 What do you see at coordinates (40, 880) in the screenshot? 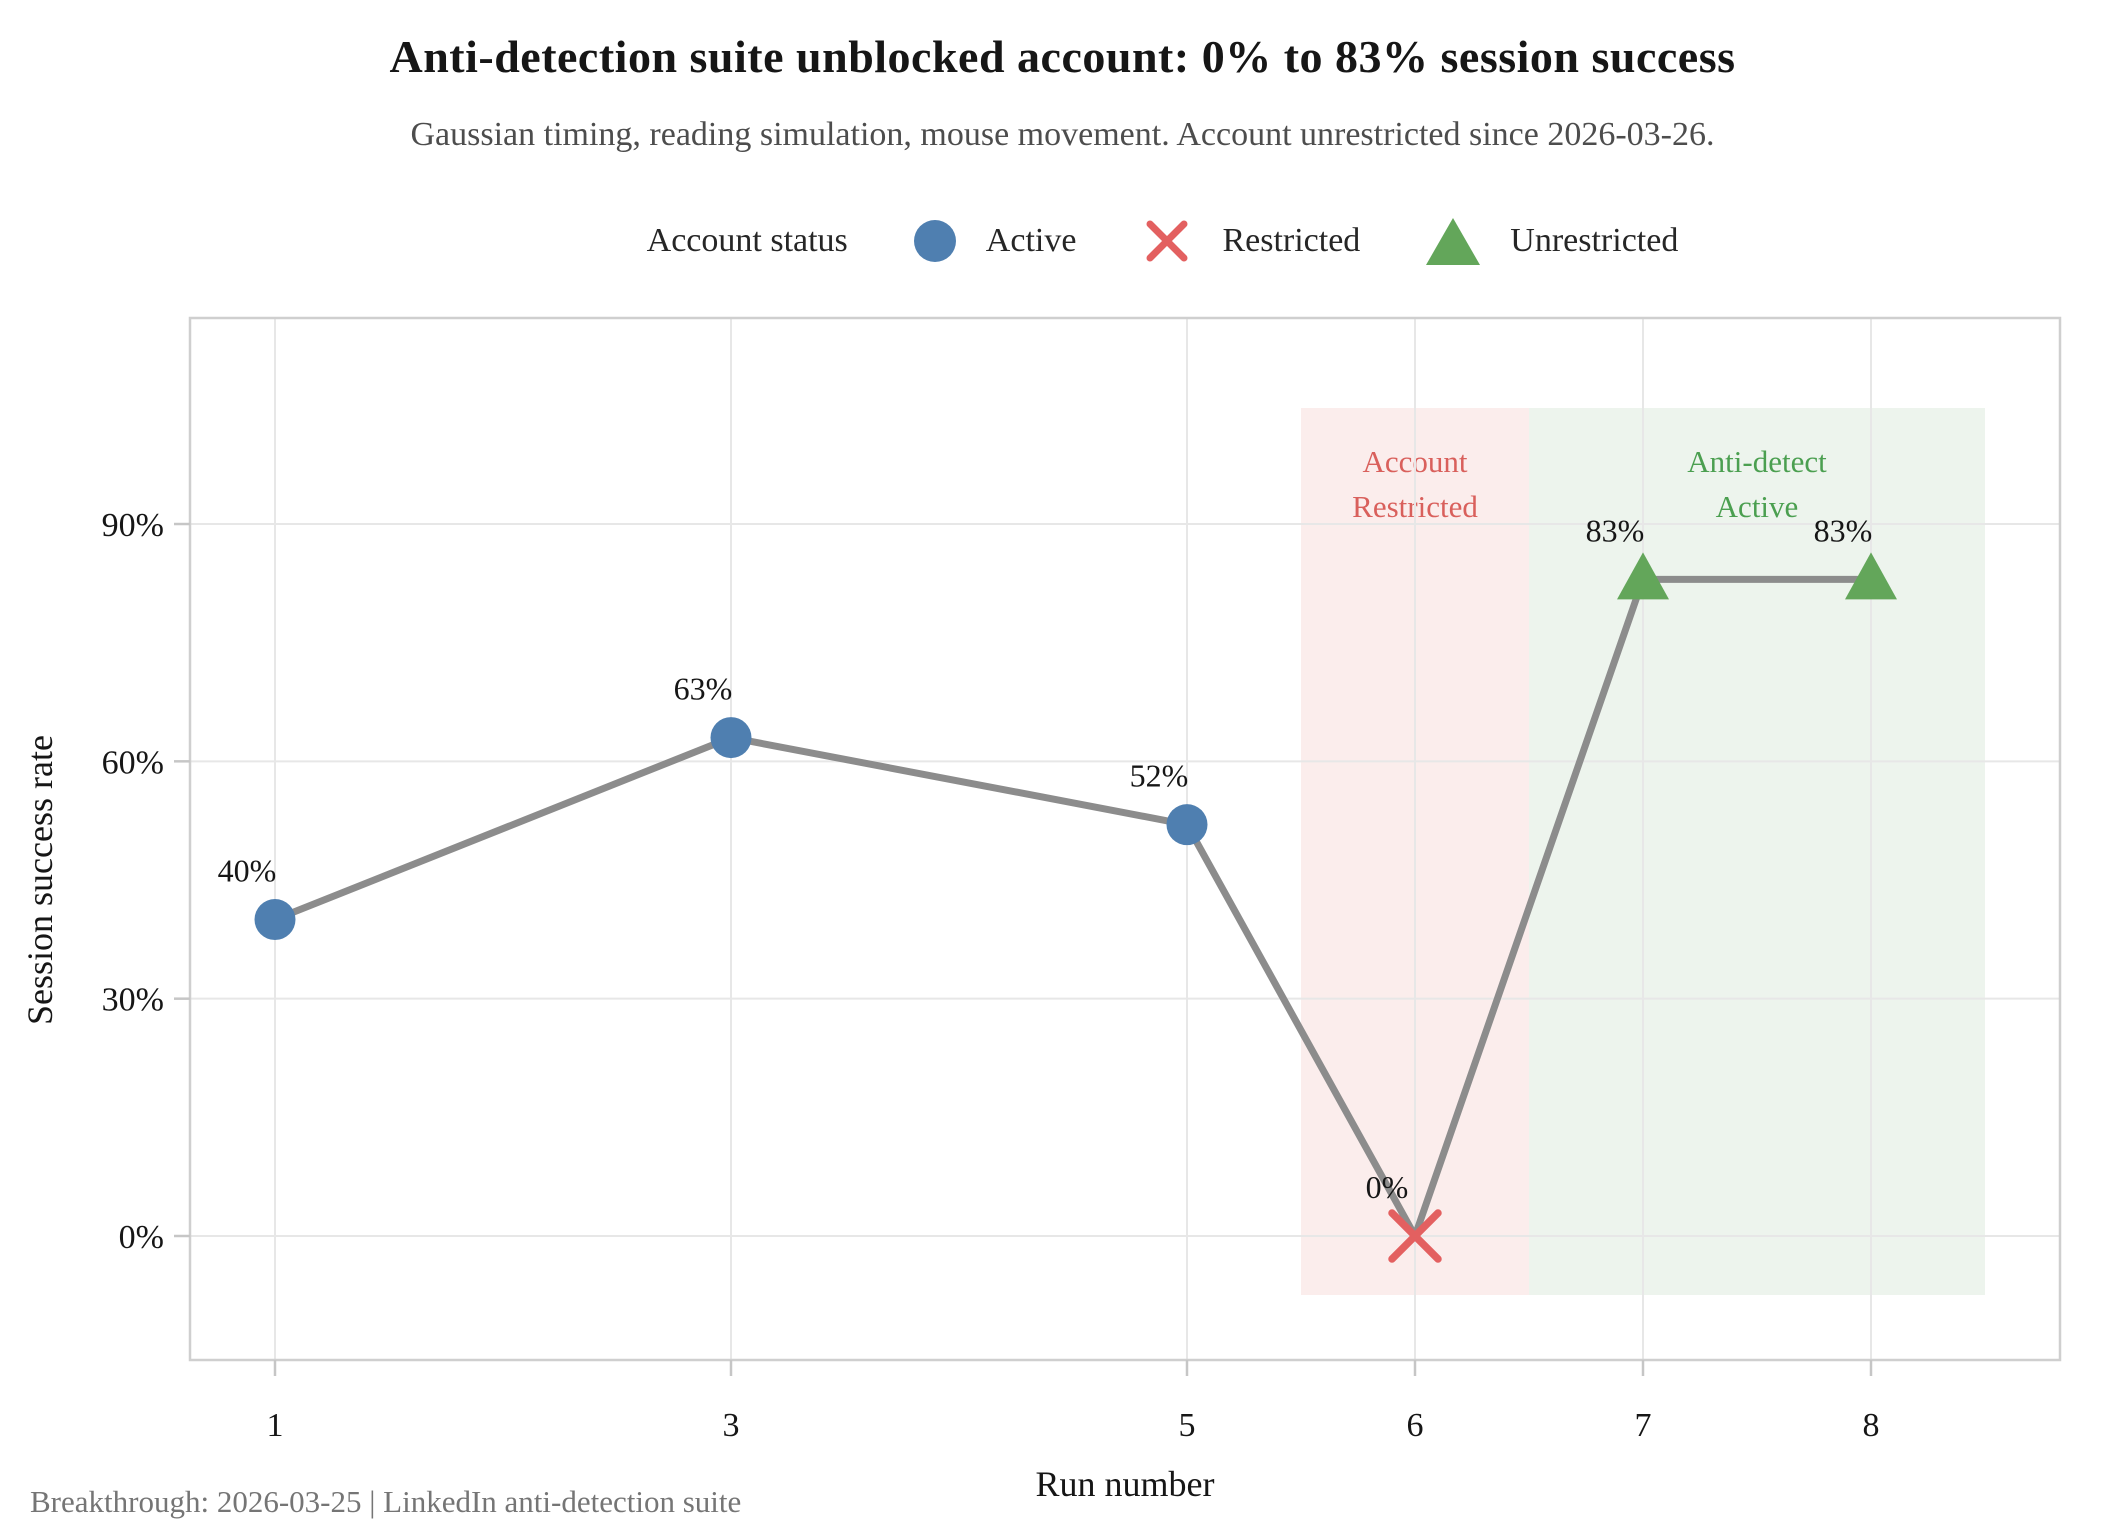
I see `y-axis-title: Session success rate` at bounding box center [40, 880].